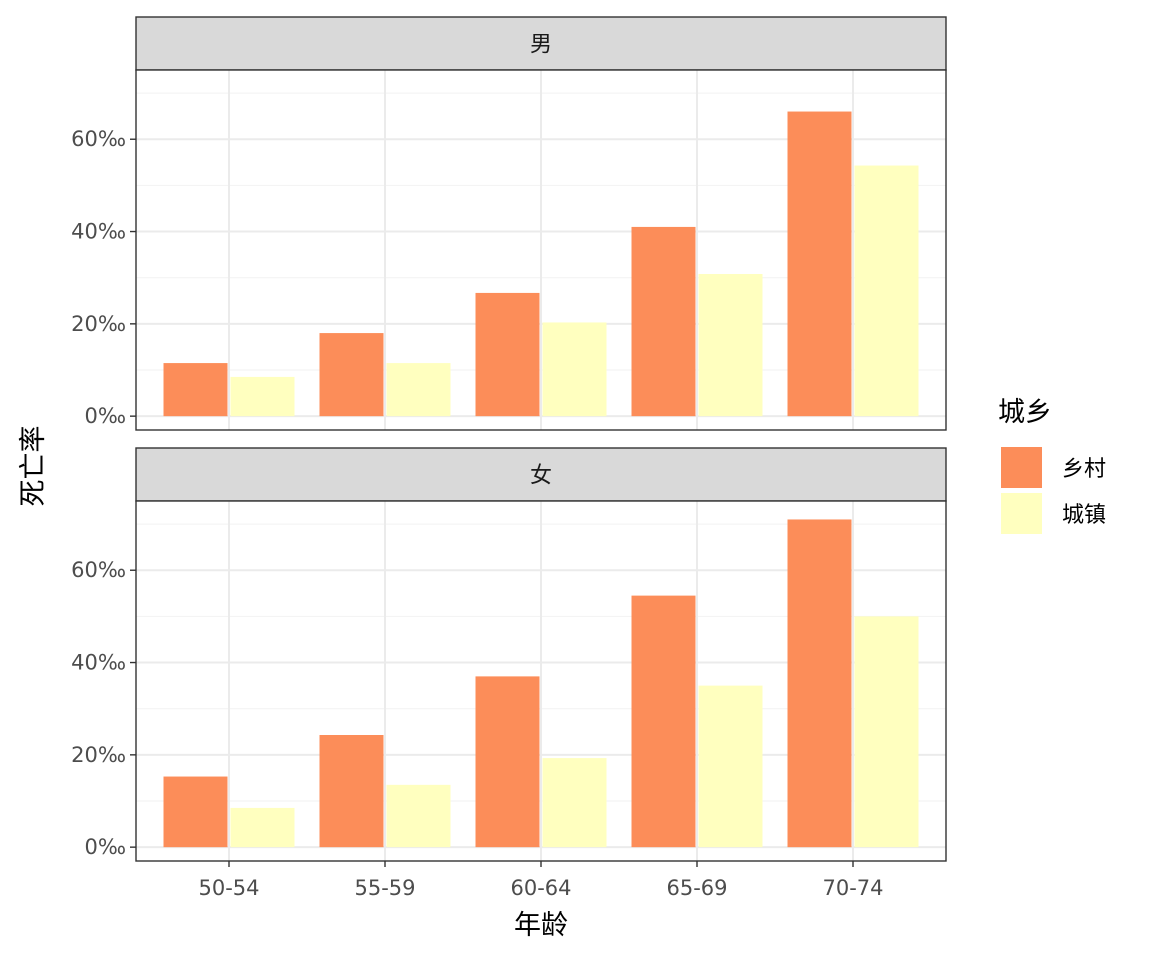 This screenshot has width=1152, height=960. What do you see at coordinates (540, 888) in the screenshot?
I see `x-tick-label: 60-64` at bounding box center [540, 888].